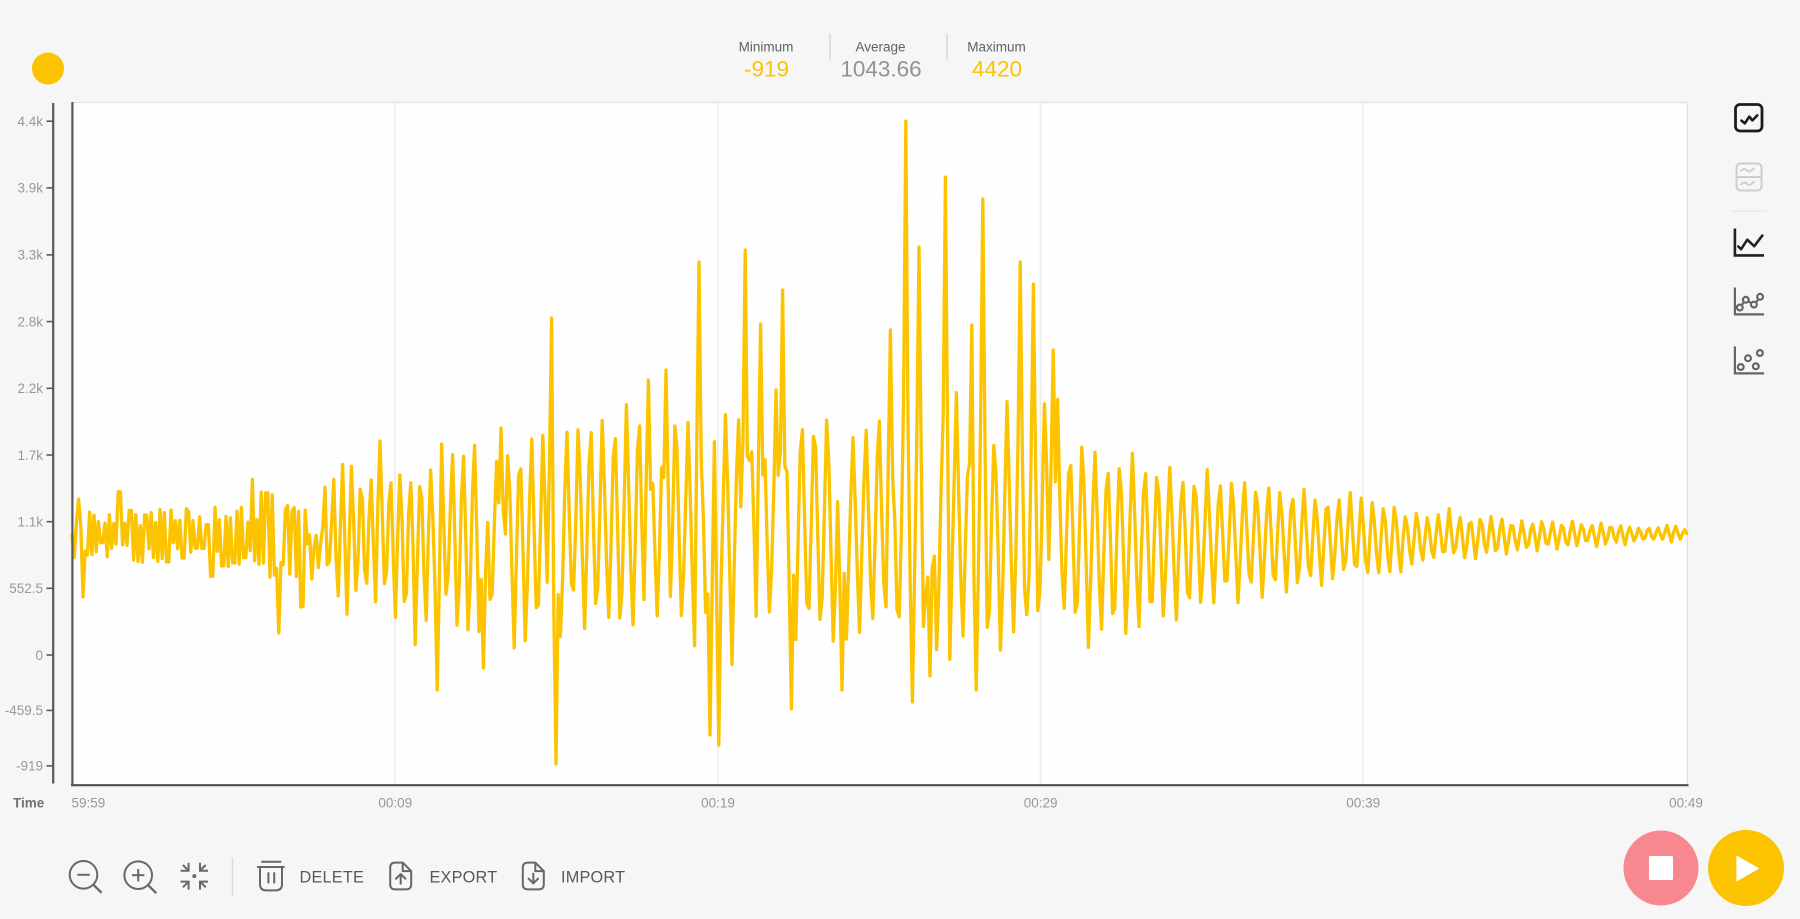 Image resolution: width=1800 pixels, height=919 pixels. Describe the element at coordinates (29, 803) in the screenshot. I see `svg-text: Time` at that location.